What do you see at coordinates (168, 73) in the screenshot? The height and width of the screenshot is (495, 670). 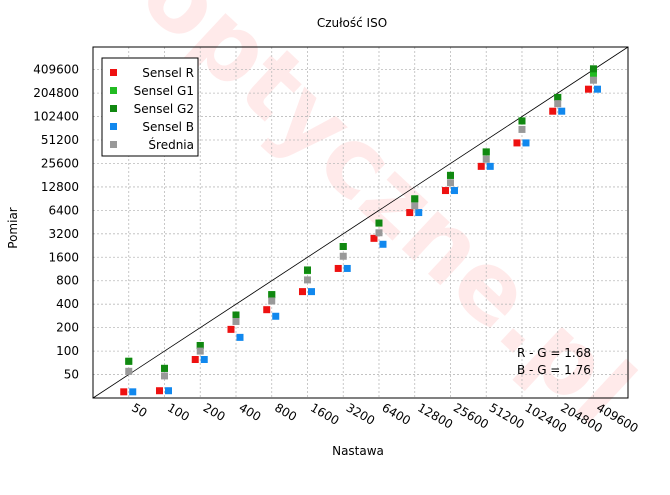 I see `legend-label: Sensel R` at bounding box center [168, 73].